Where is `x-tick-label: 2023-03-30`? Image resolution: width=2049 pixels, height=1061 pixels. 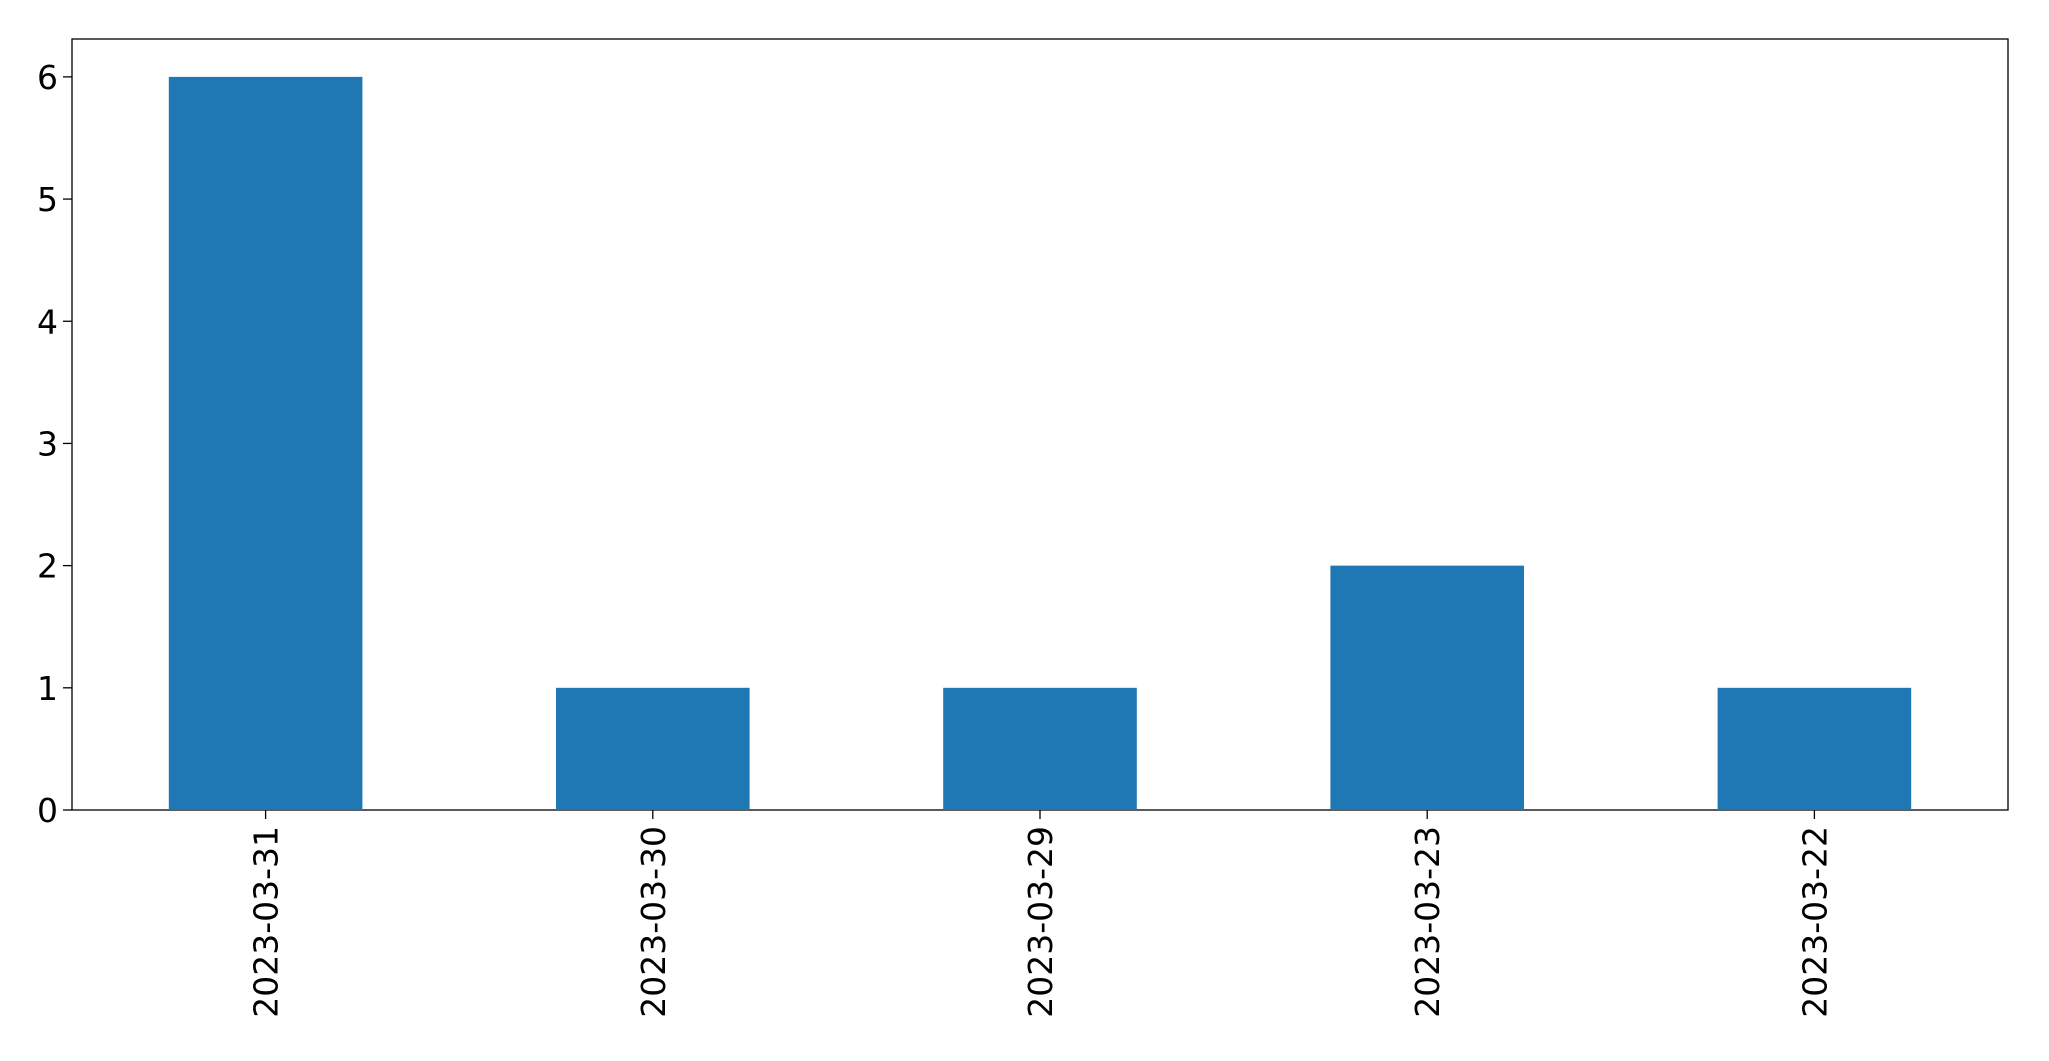 x-tick-label: 2023-03-30 is located at coordinates (653, 922).